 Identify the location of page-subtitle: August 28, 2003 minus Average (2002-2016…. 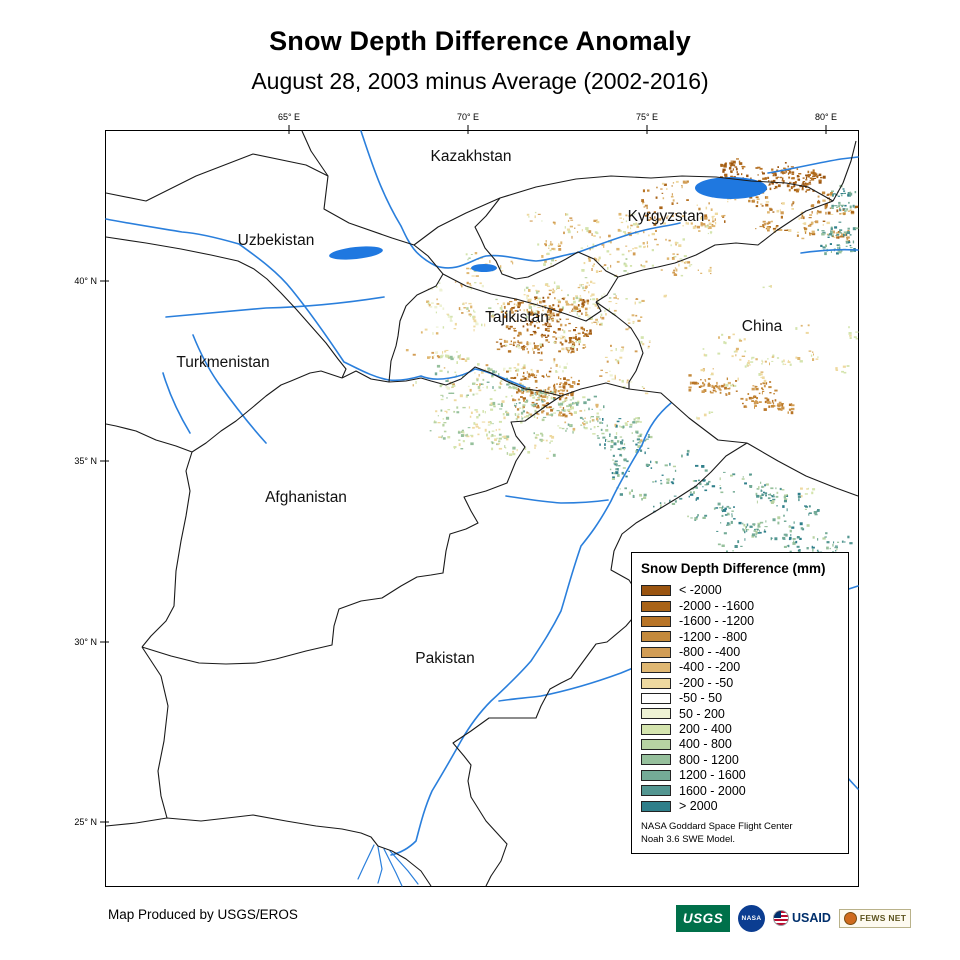
(480, 81).